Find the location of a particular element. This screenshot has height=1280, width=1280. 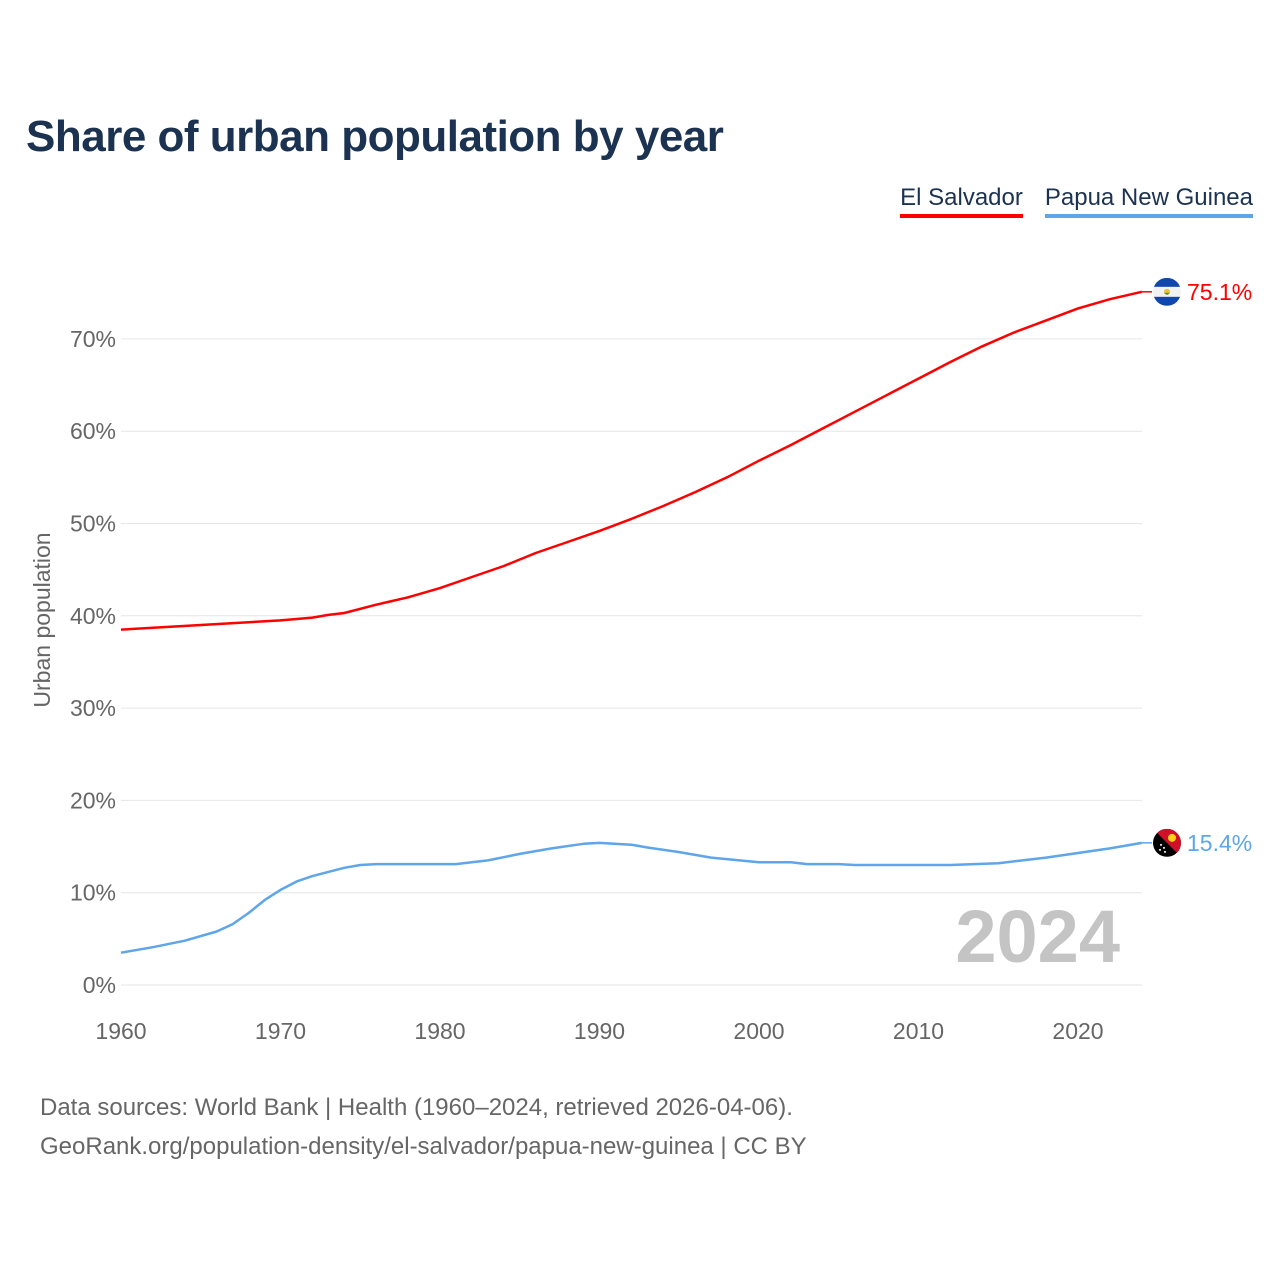

x-tick-label: 2010 is located at coordinates (918, 1031).